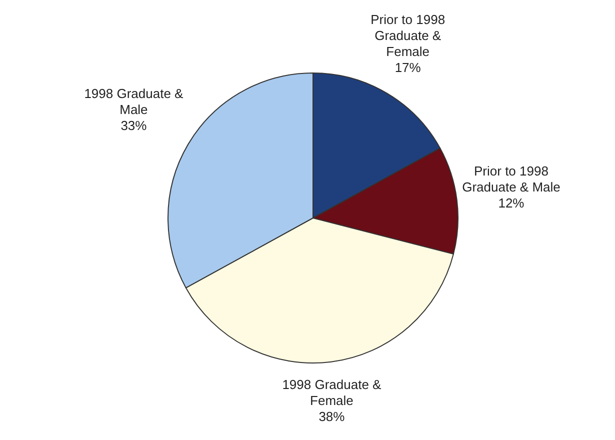 The width and height of the screenshot is (615, 440). What do you see at coordinates (134, 101) in the screenshot?
I see `slice-label: 1998 Graduate & Male` at bounding box center [134, 101].